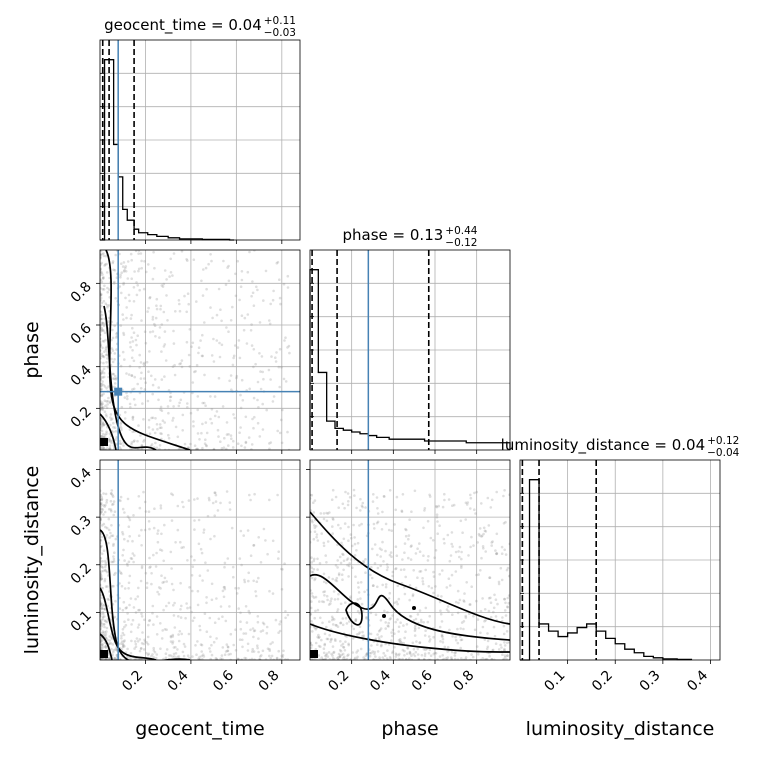  What do you see at coordinates (195, 574) in the screenshot?
I see `sample-cloud` at bounding box center [195, 574].